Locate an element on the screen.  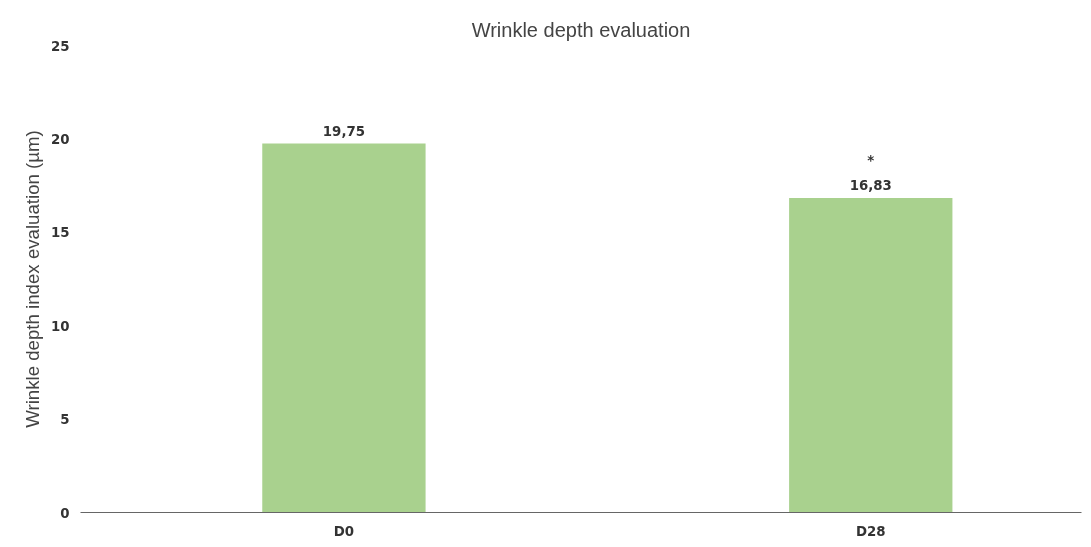
x-tick-label: D28 is located at coordinates (870, 531).